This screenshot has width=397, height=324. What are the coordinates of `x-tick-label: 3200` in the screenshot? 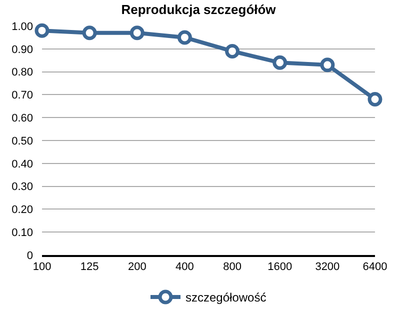 It's located at (327, 267).